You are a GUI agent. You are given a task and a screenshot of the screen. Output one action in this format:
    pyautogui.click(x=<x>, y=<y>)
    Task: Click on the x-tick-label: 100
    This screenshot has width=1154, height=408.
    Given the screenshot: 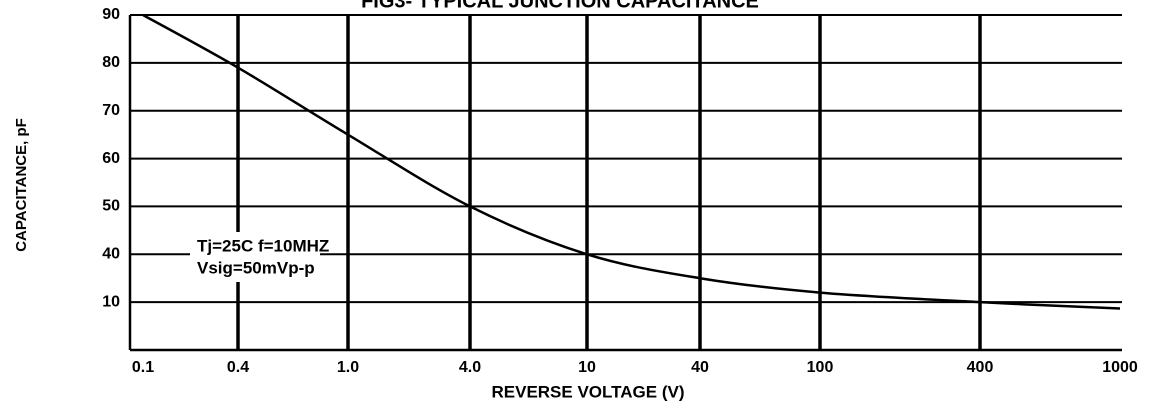 What is the action you would take?
    pyautogui.click(x=820, y=367)
    